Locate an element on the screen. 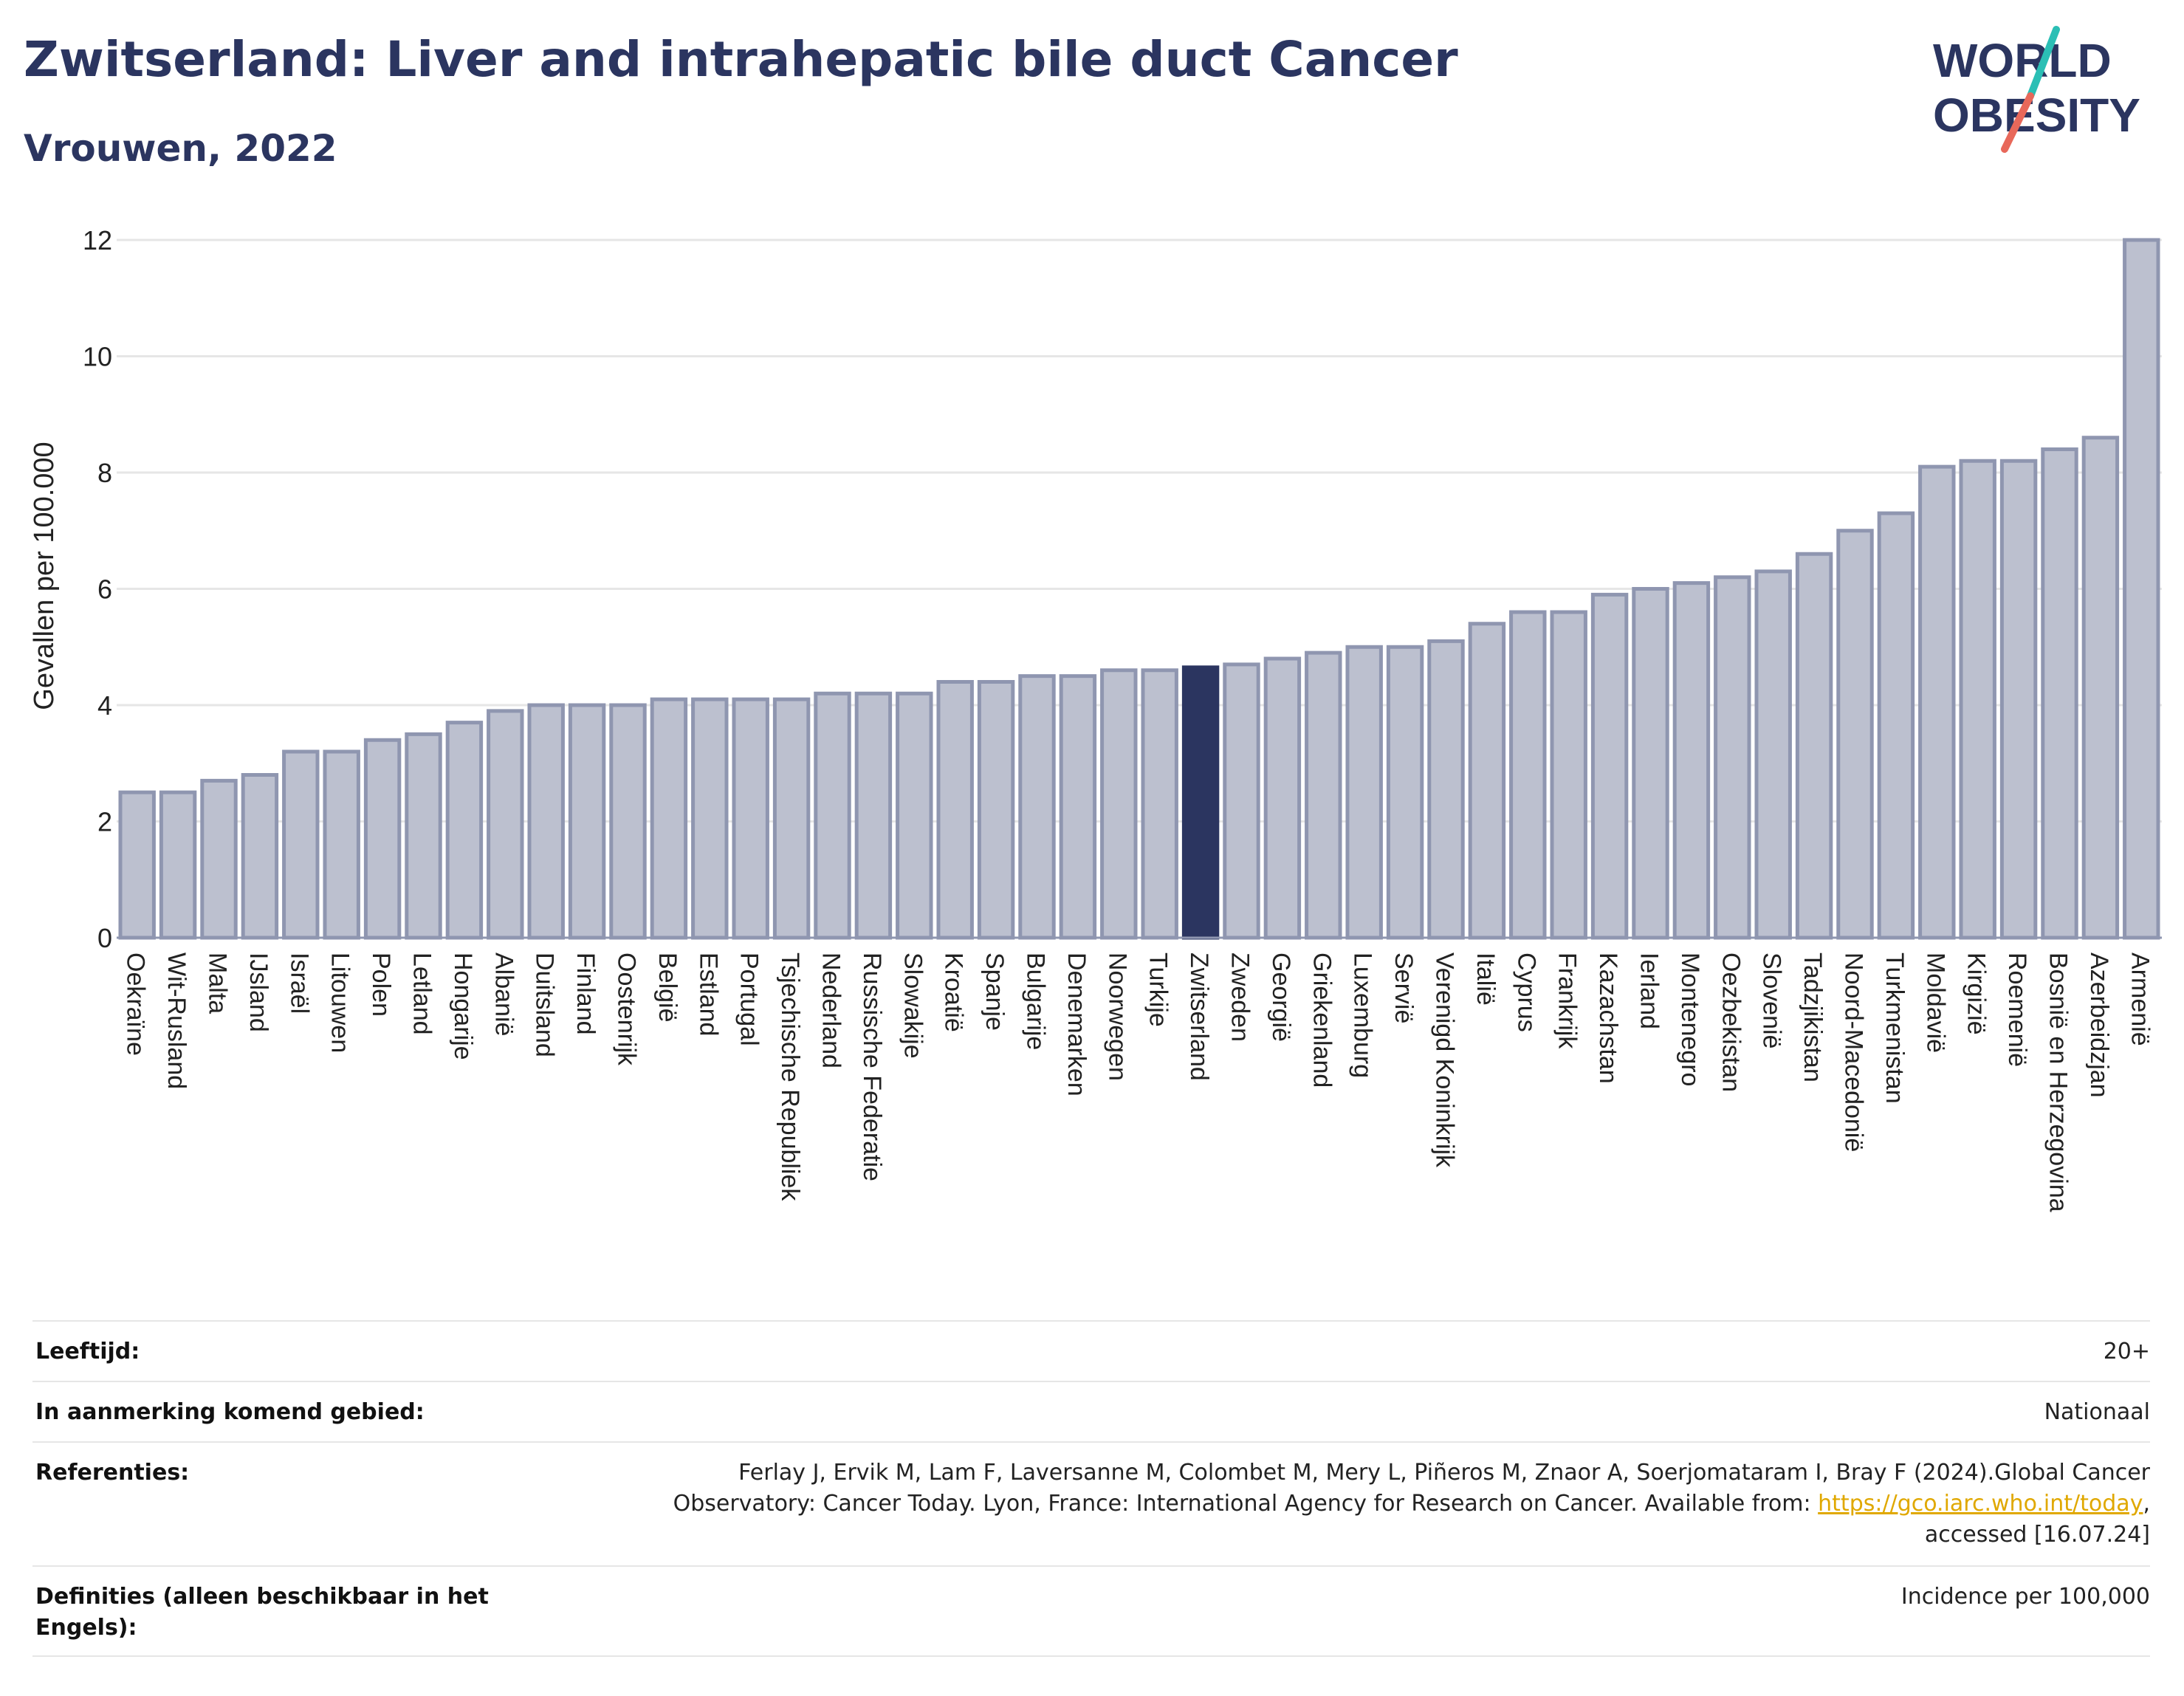  info-label-area: In aanmerking komend gebied: is located at coordinates (230, 1412).